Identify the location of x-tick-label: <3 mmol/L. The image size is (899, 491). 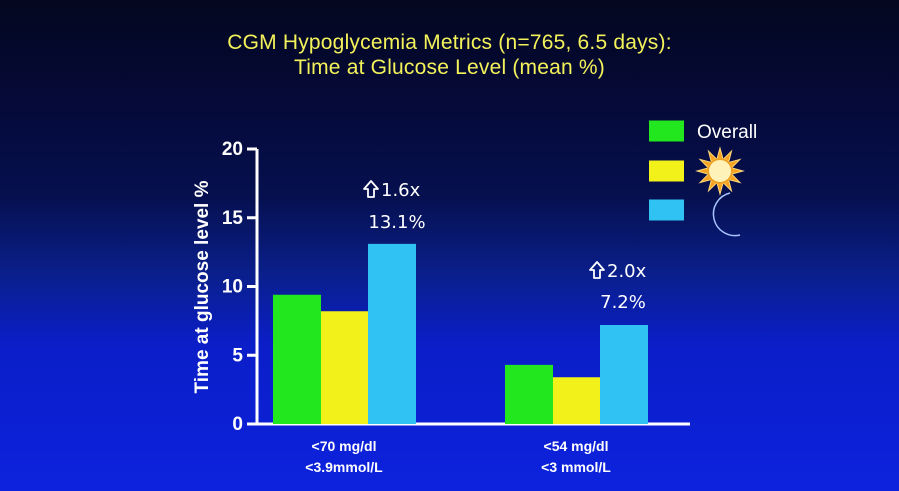
(576, 467).